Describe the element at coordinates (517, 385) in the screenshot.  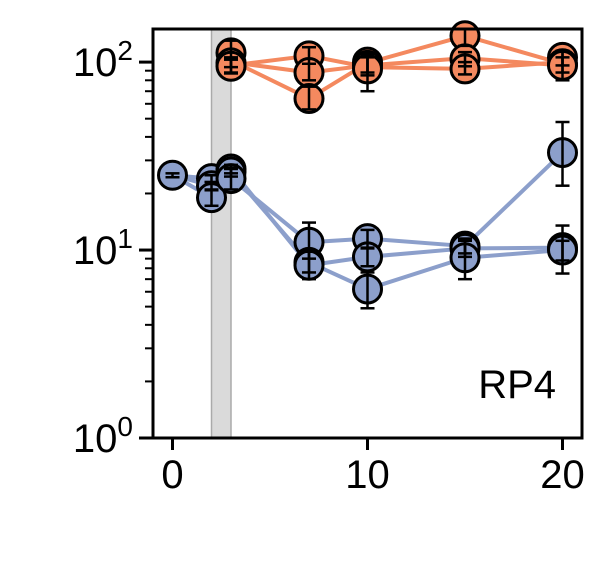
I see `annotation-label: RP4` at that location.